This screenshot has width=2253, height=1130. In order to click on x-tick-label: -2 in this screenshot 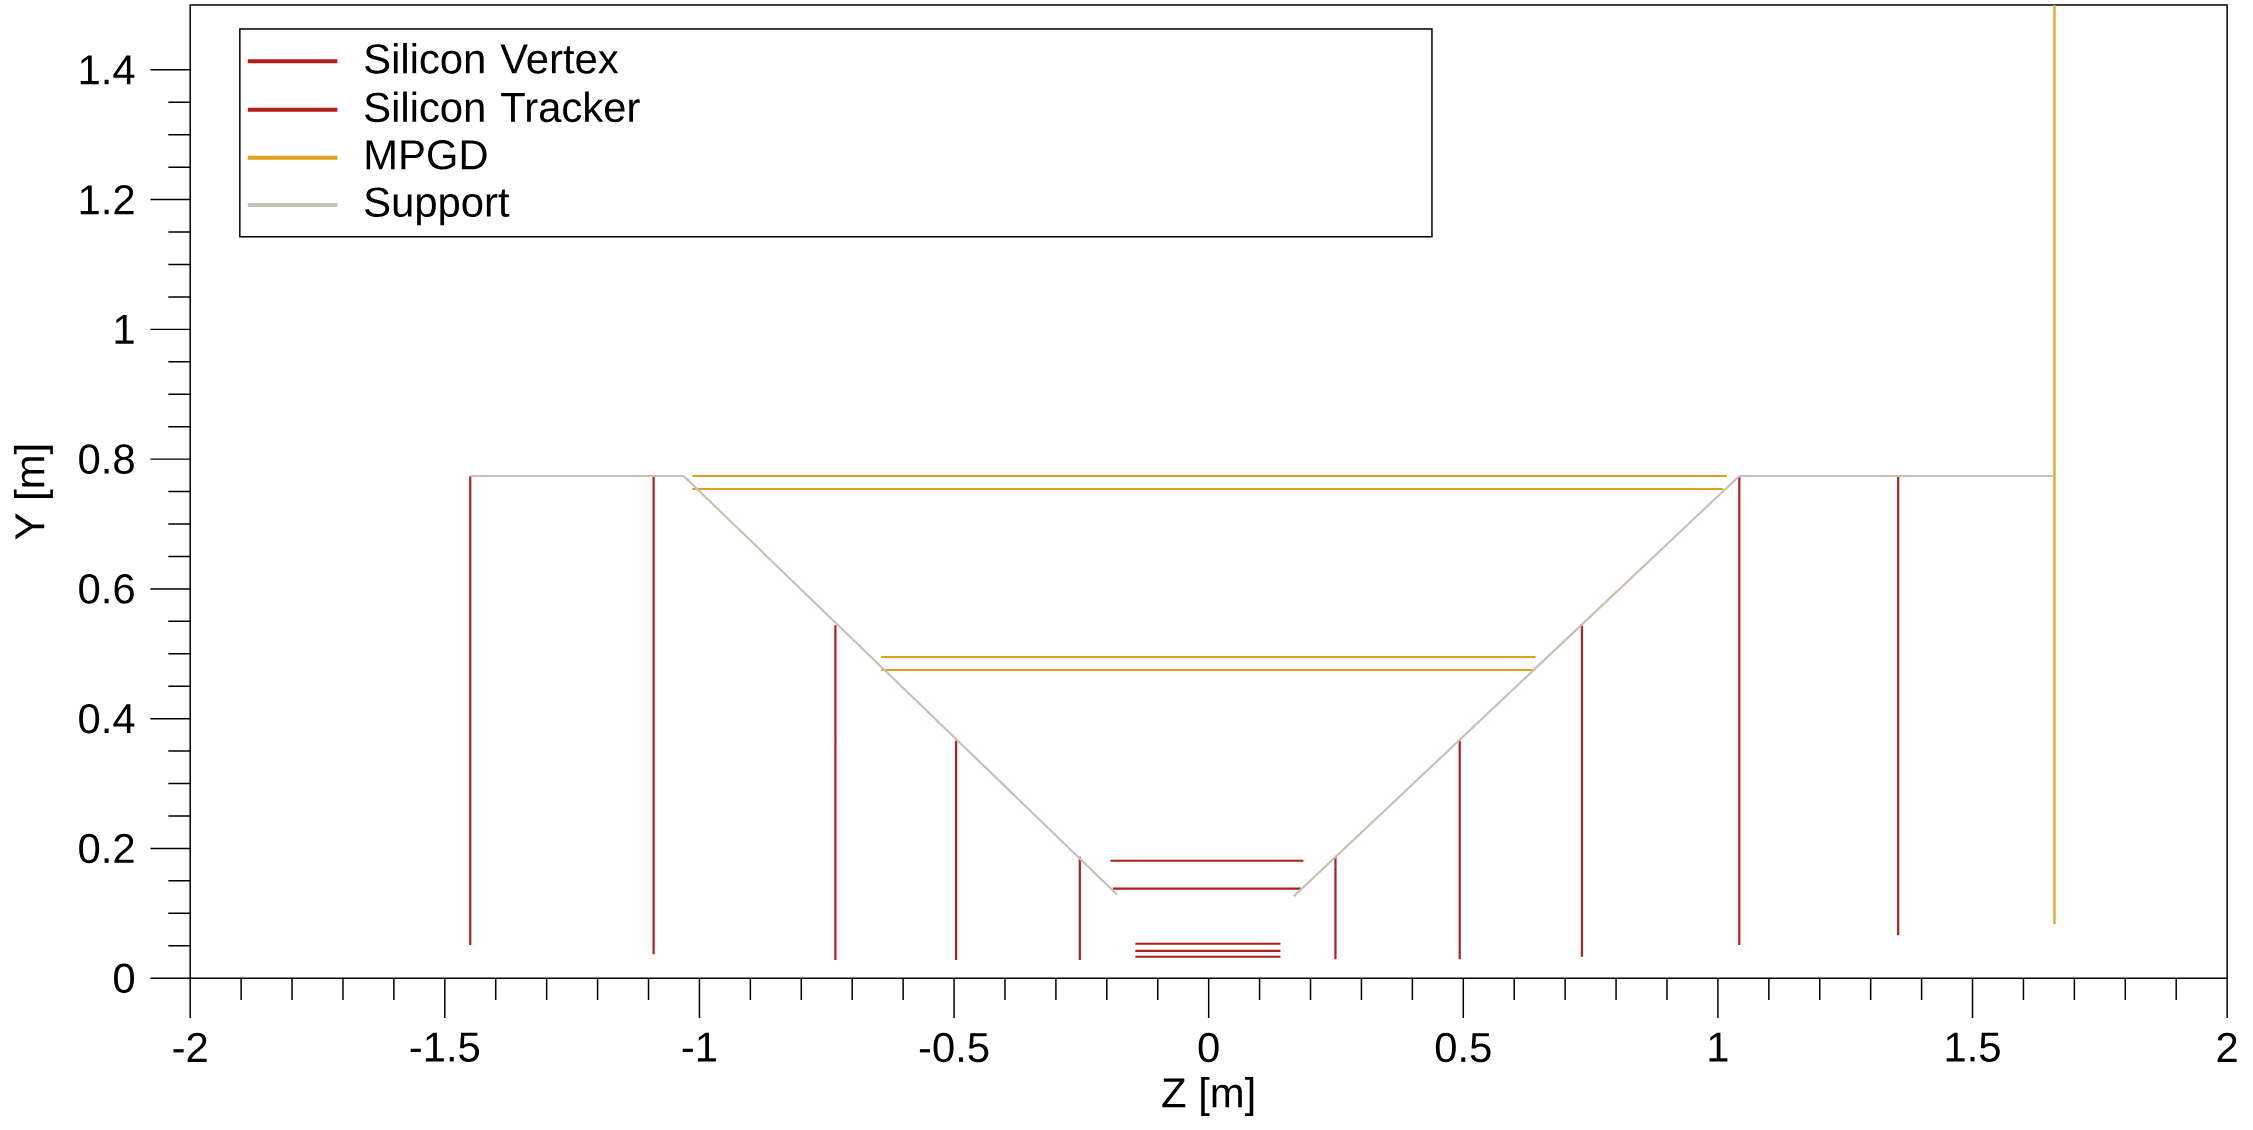, I will do `click(190, 1047)`.